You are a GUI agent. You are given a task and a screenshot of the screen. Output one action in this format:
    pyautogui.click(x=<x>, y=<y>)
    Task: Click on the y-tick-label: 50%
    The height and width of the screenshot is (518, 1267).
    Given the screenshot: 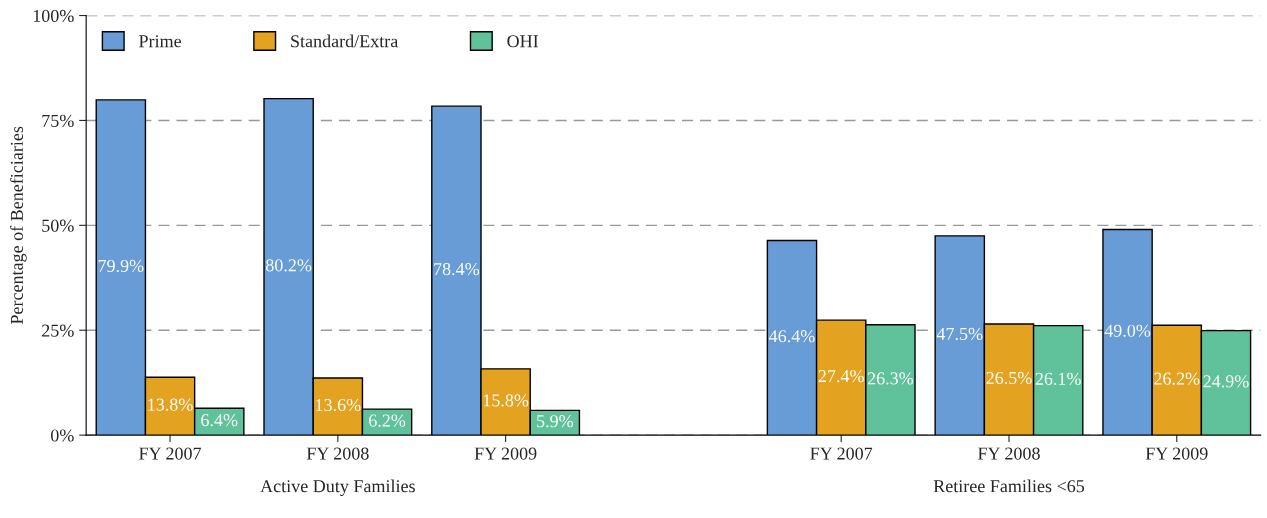 What is the action you would take?
    pyautogui.click(x=58, y=225)
    